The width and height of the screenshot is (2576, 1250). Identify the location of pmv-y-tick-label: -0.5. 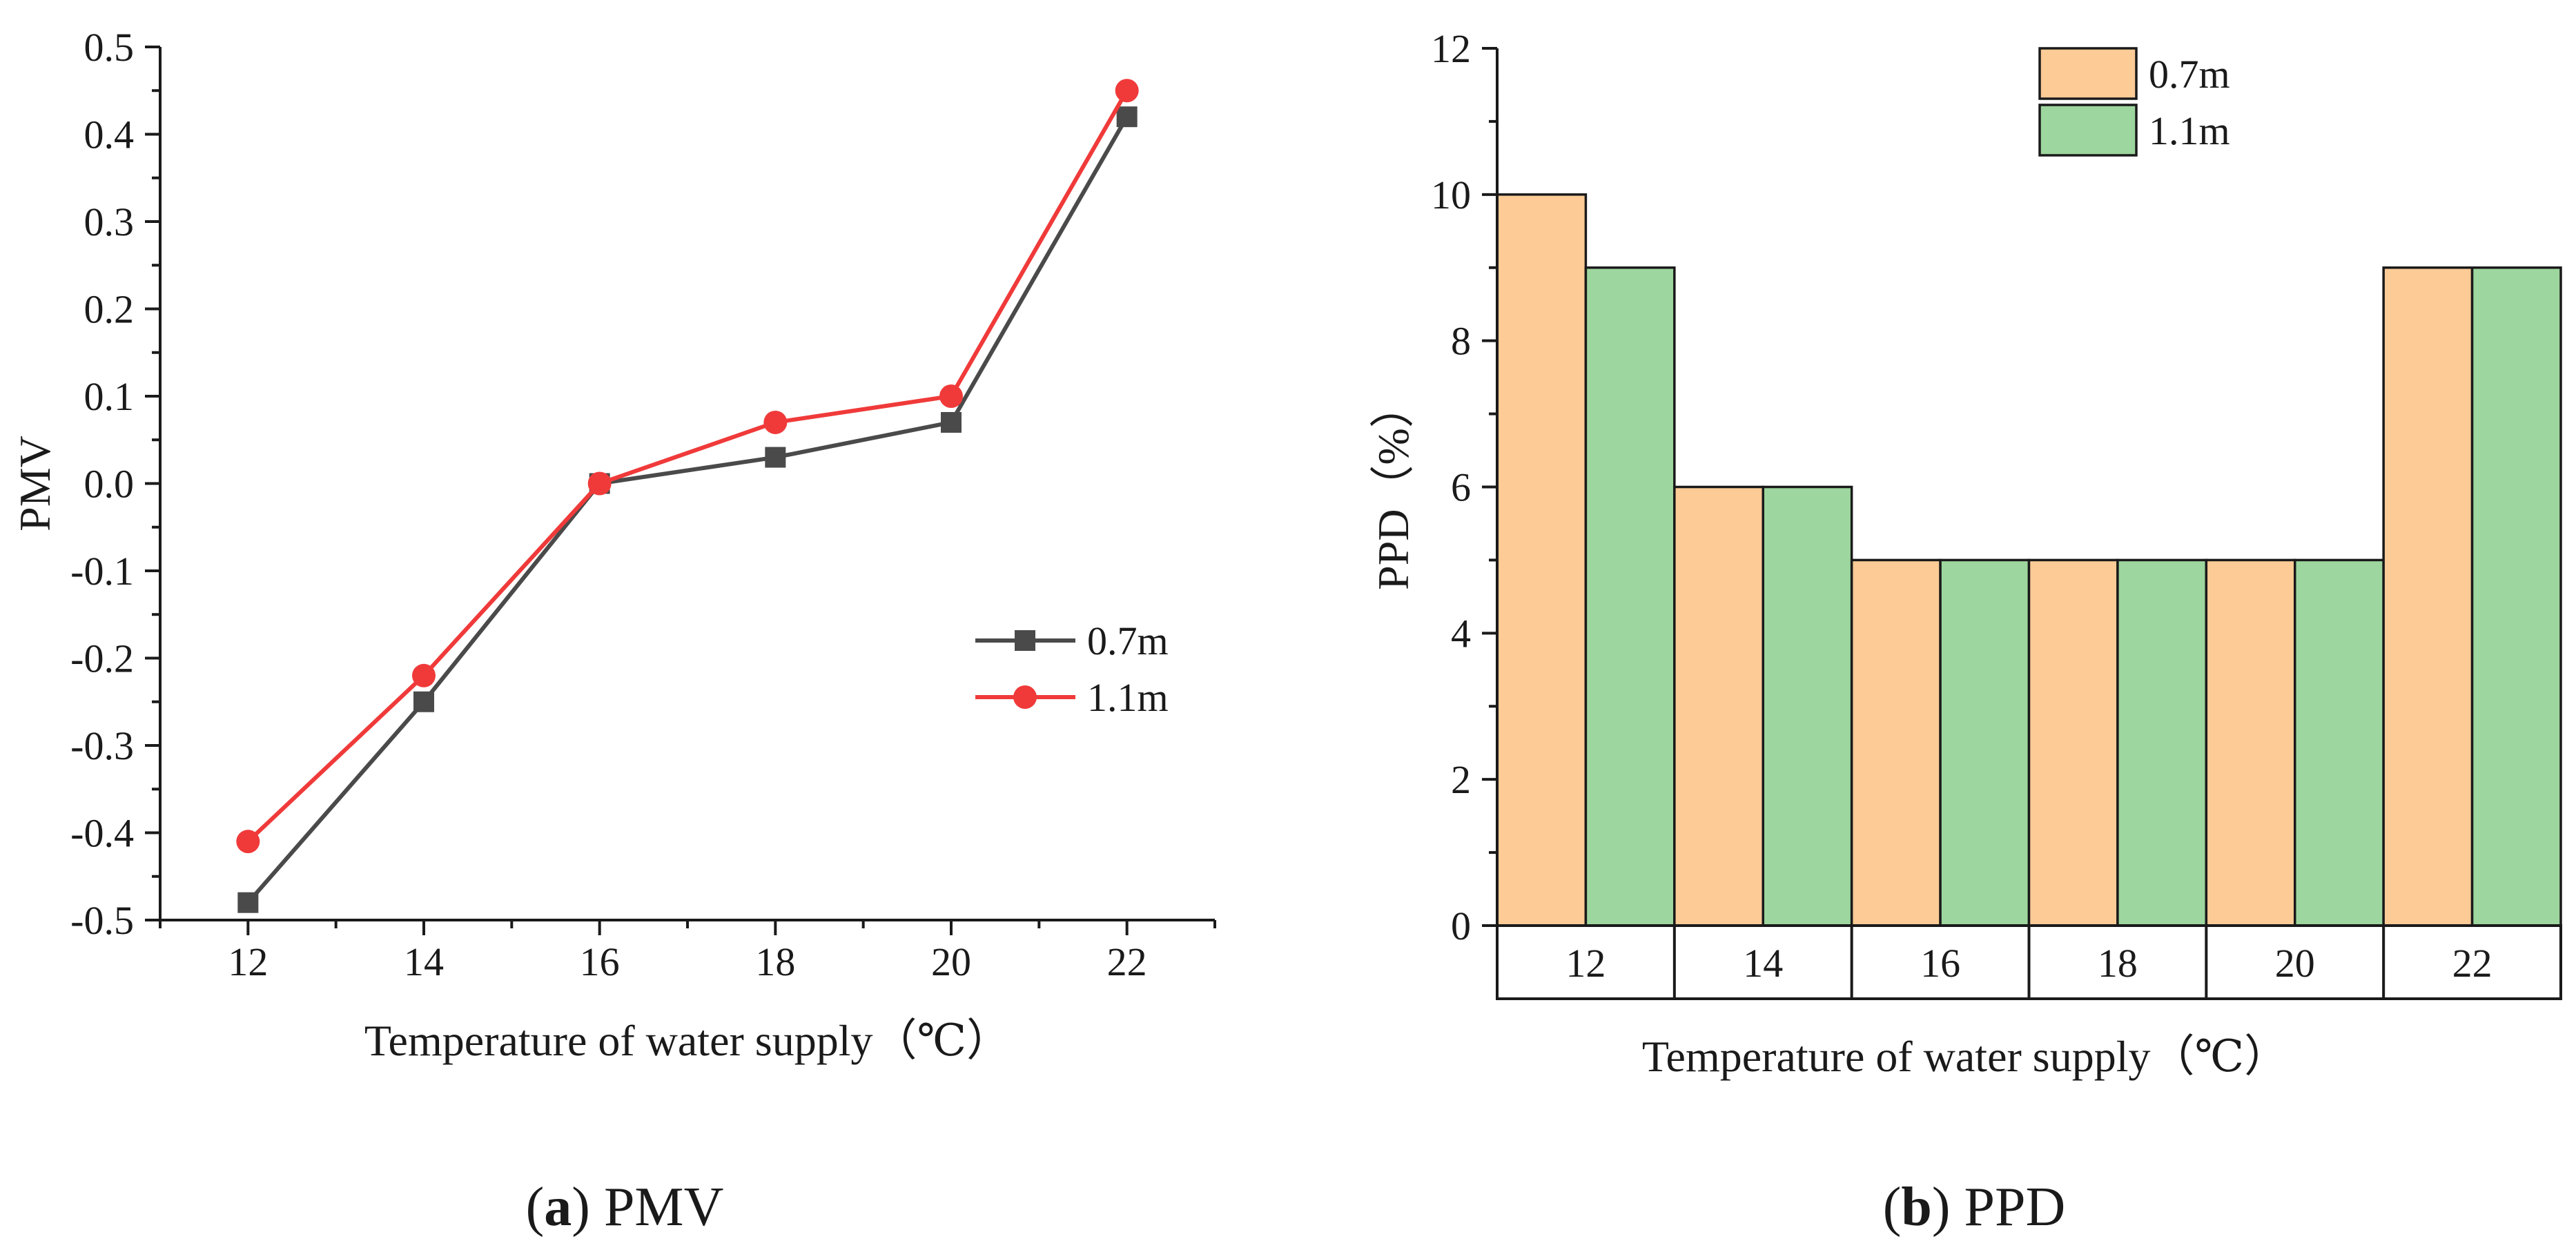
(102, 920).